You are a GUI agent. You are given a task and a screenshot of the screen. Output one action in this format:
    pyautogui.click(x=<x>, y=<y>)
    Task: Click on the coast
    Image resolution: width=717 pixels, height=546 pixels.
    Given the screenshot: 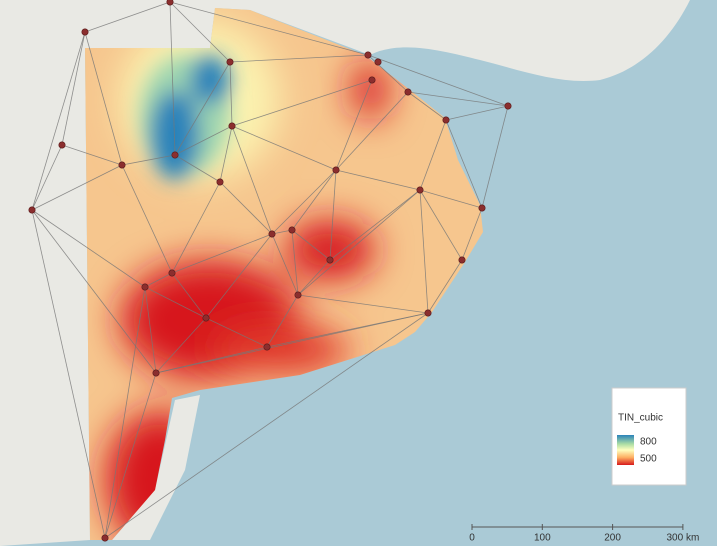 What is the action you would take?
    pyautogui.click(x=156, y=467)
    